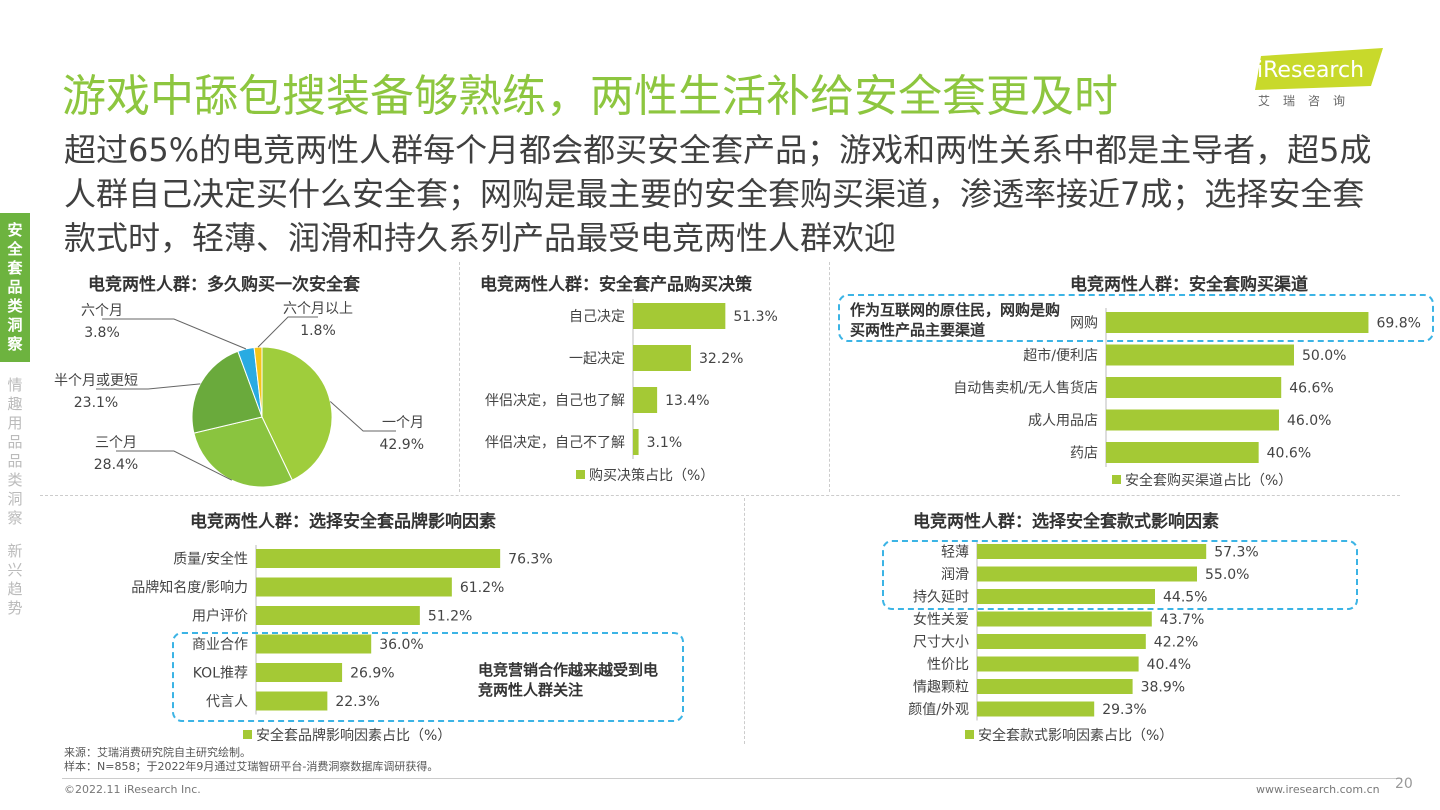 The image size is (1440, 810). I want to click on bar-category-label: 用户评价, so click(220, 616).